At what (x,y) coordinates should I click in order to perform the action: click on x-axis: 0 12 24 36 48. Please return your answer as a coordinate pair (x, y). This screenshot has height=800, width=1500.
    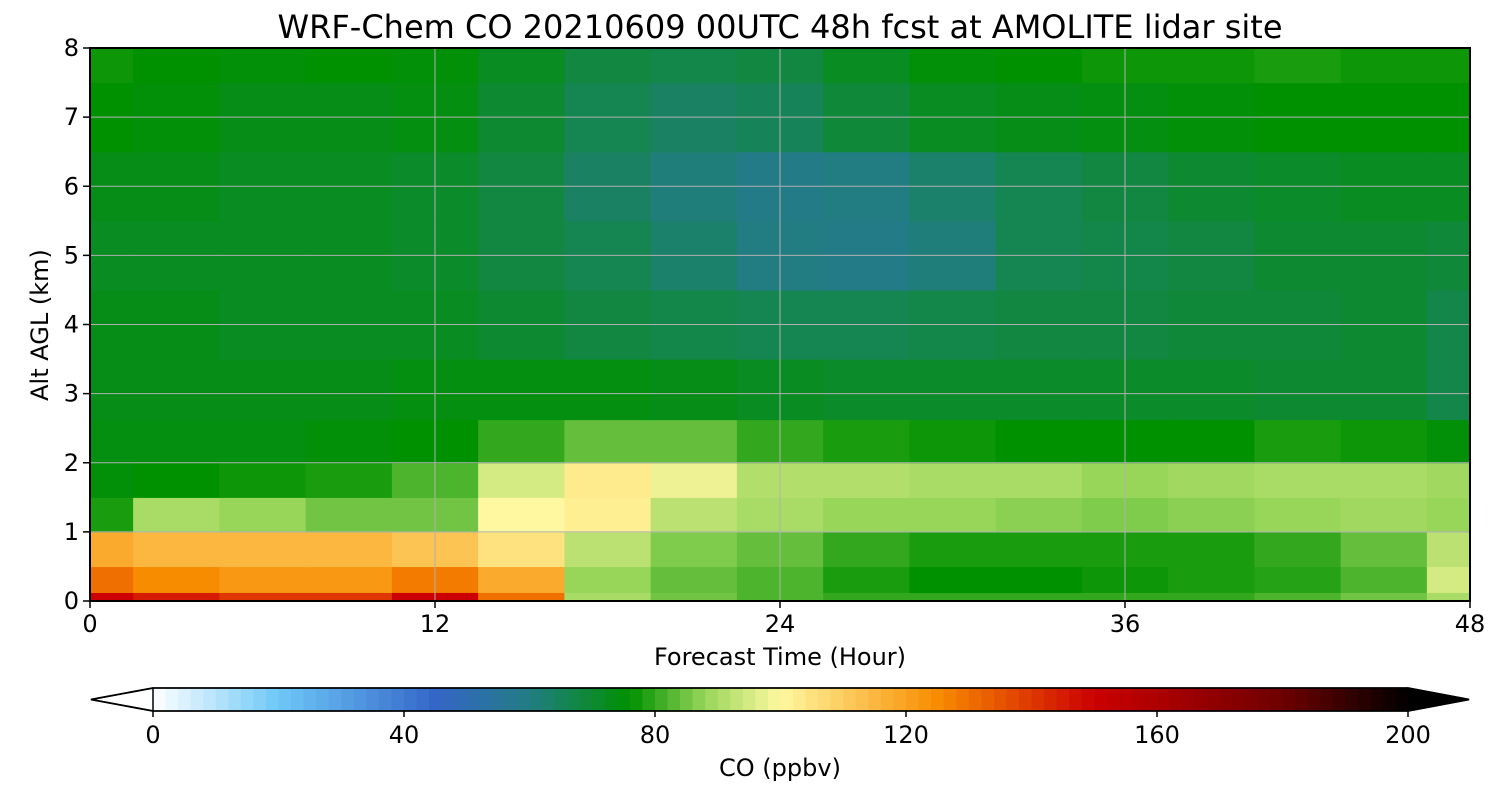
    Looking at the image, I should click on (783, 619).